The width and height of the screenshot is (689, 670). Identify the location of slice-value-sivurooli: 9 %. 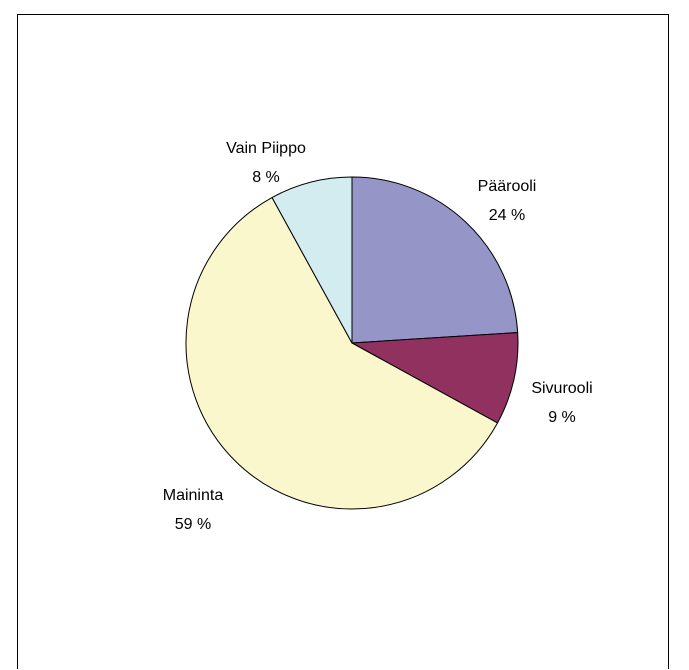
(562, 417).